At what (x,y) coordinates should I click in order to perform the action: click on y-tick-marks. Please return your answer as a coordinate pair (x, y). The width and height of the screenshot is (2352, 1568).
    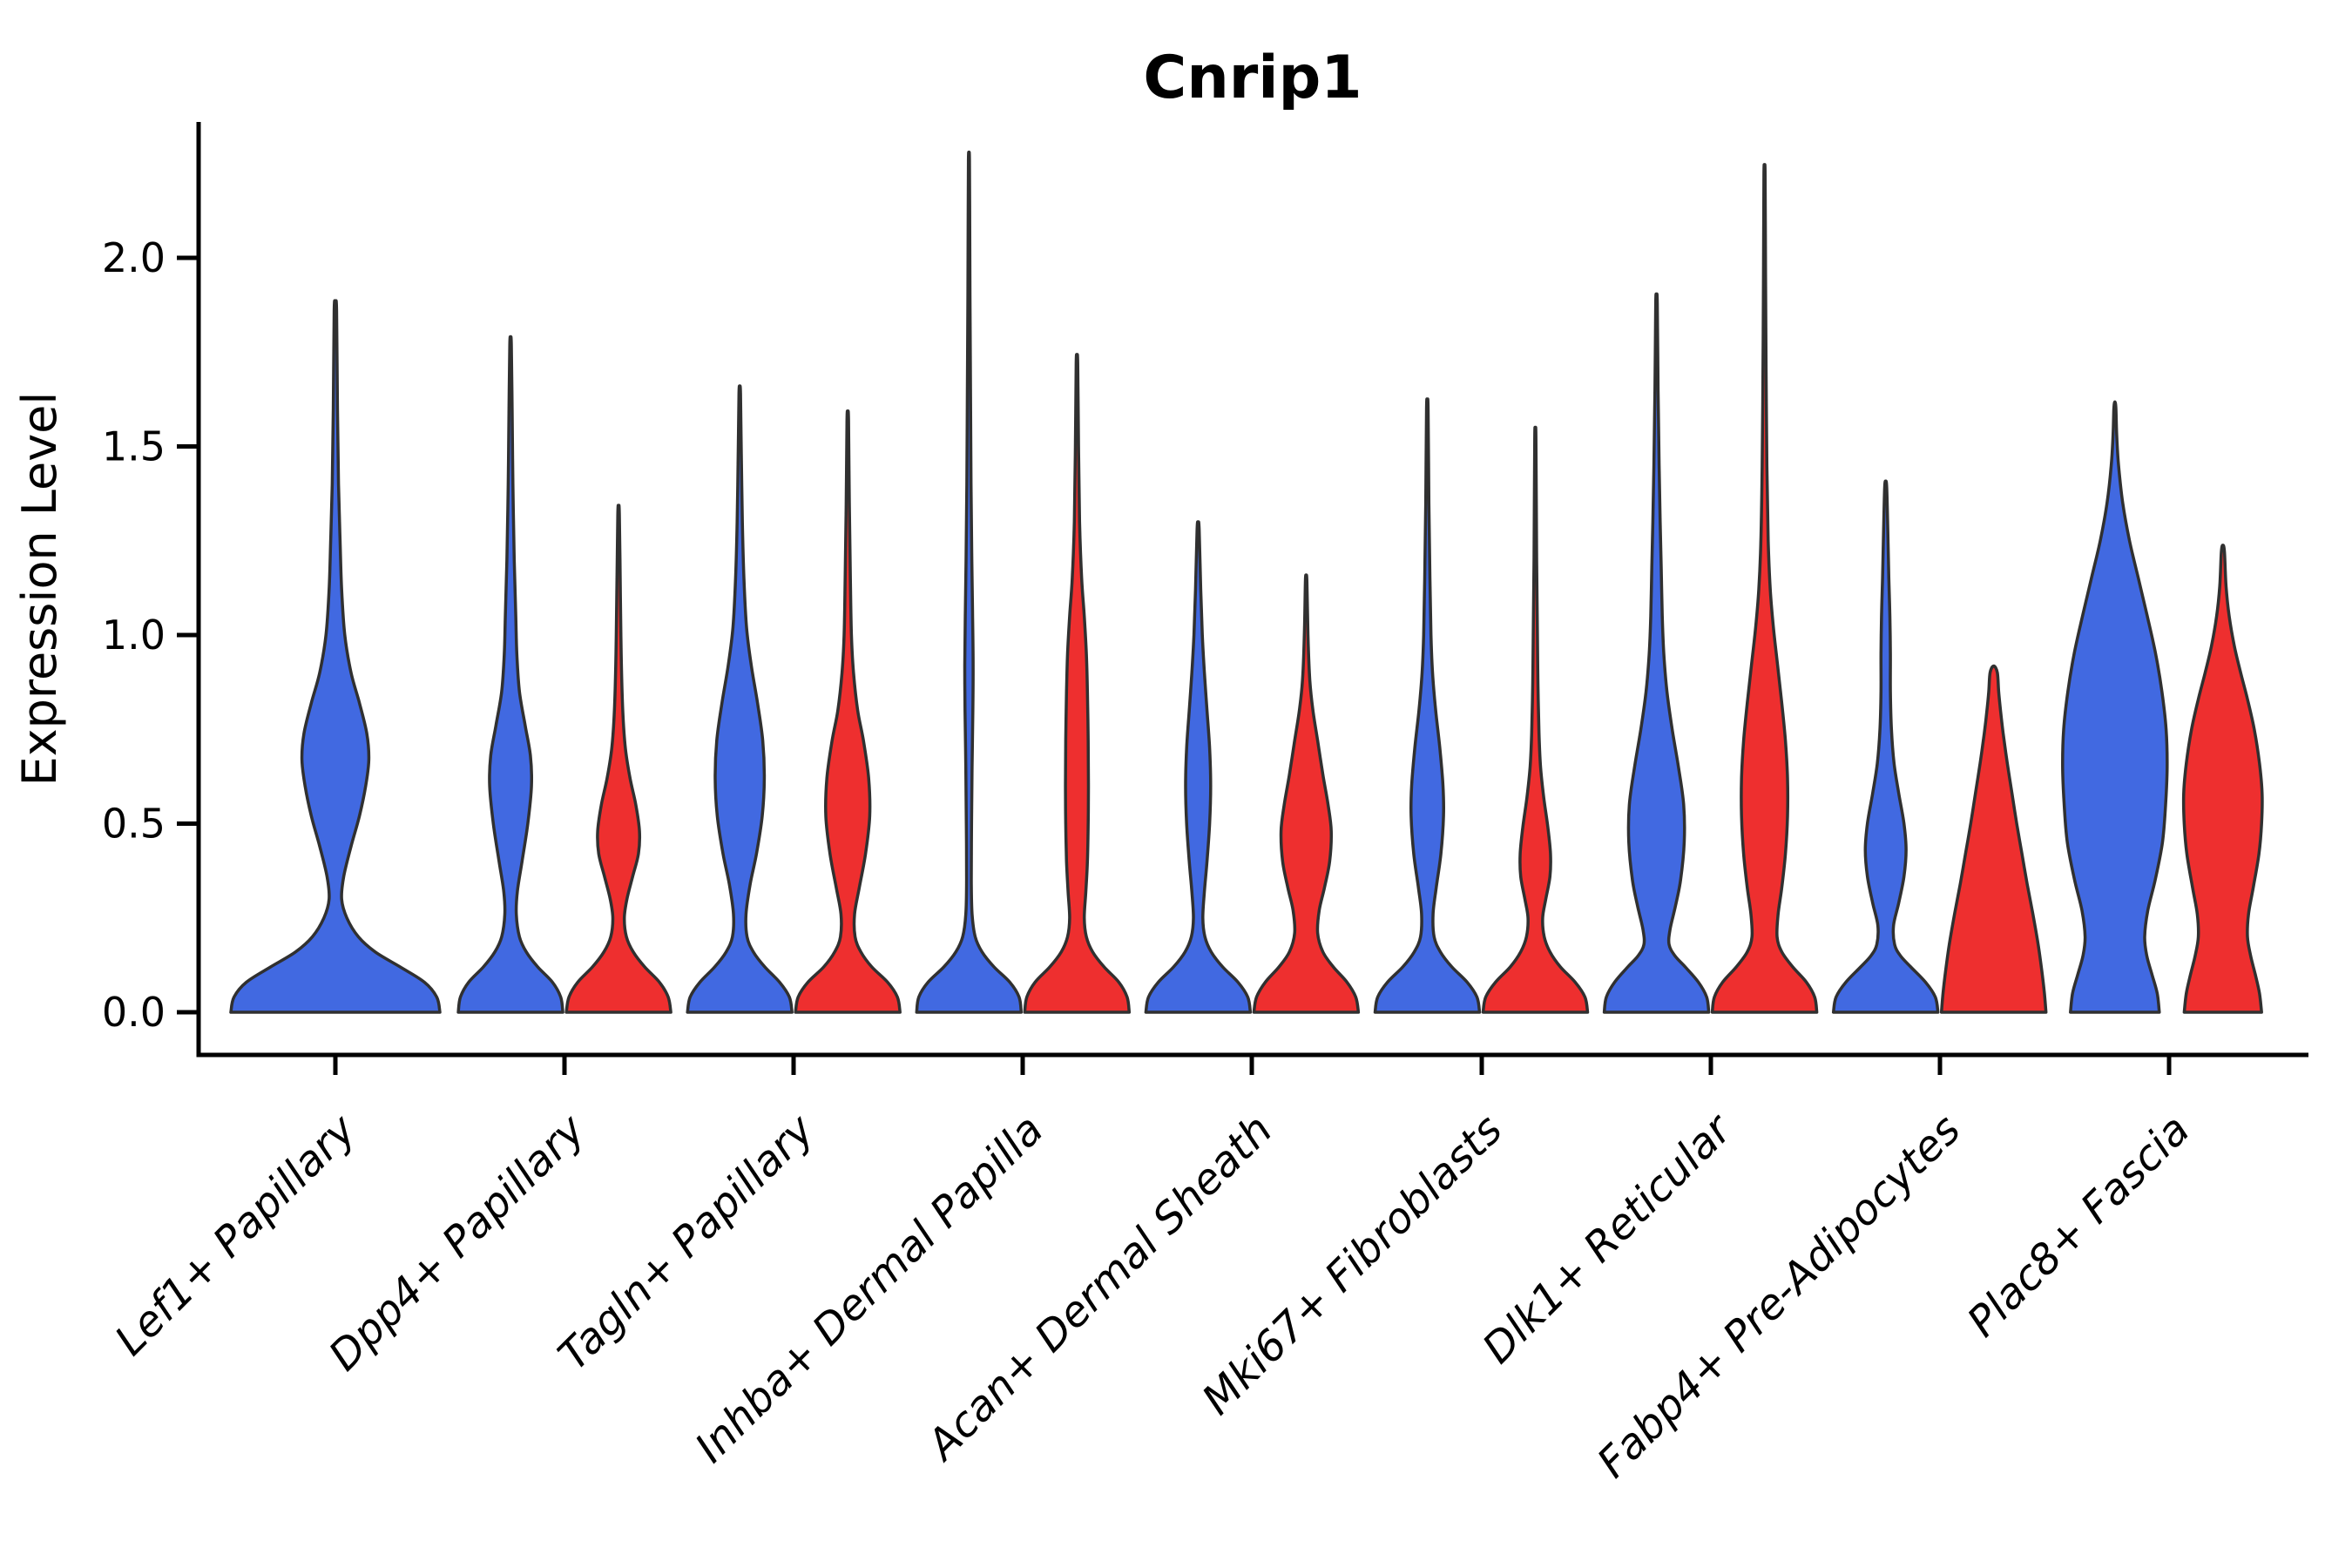
    Looking at the image, I should click on (188, 635).